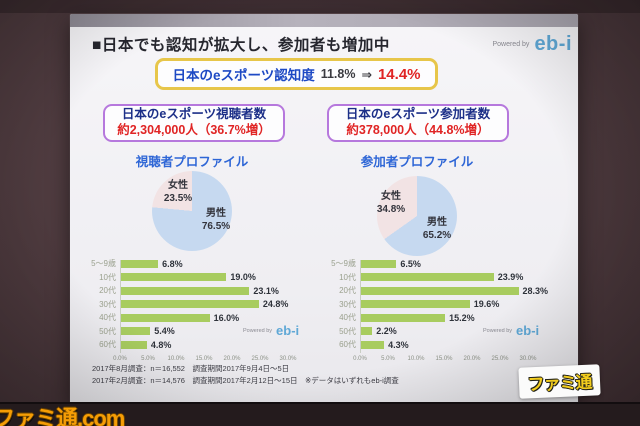 The image size is (640, 426). I want to click on bar-value-label: 16.0%, so click(226, 317).